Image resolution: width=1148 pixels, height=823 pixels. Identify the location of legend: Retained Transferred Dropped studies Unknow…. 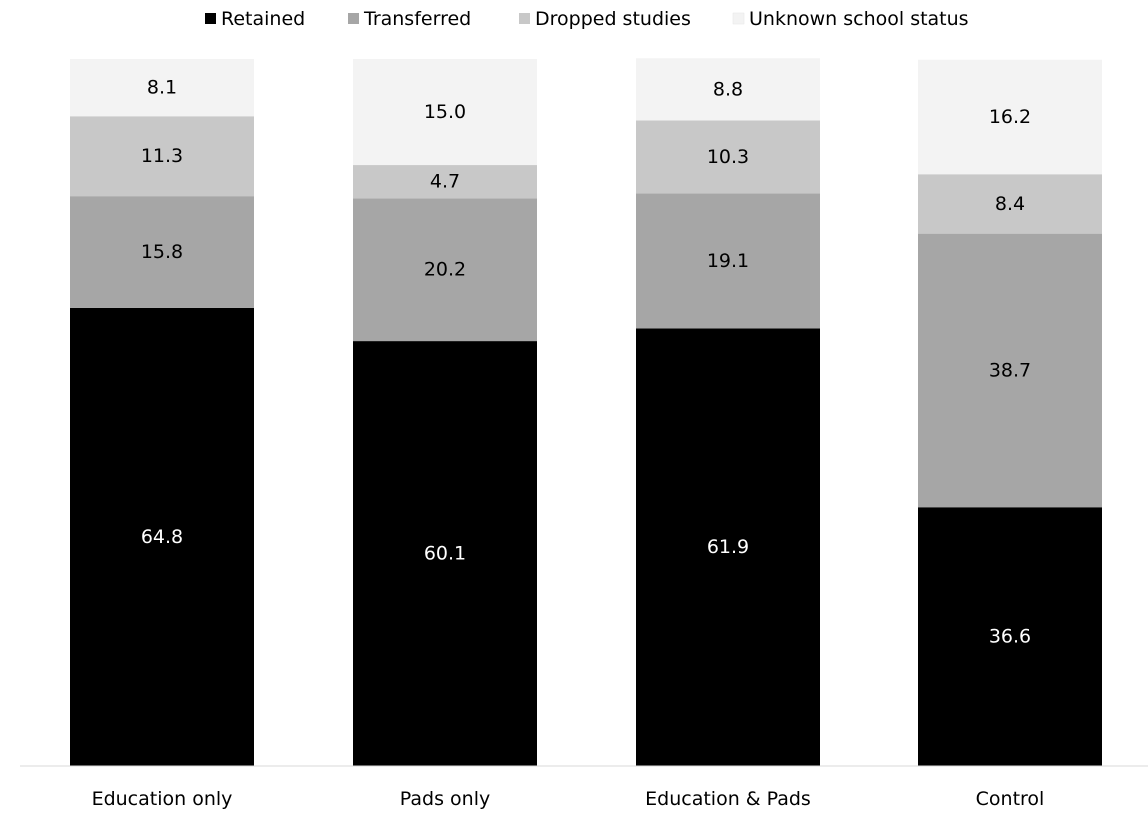
(587, 19).